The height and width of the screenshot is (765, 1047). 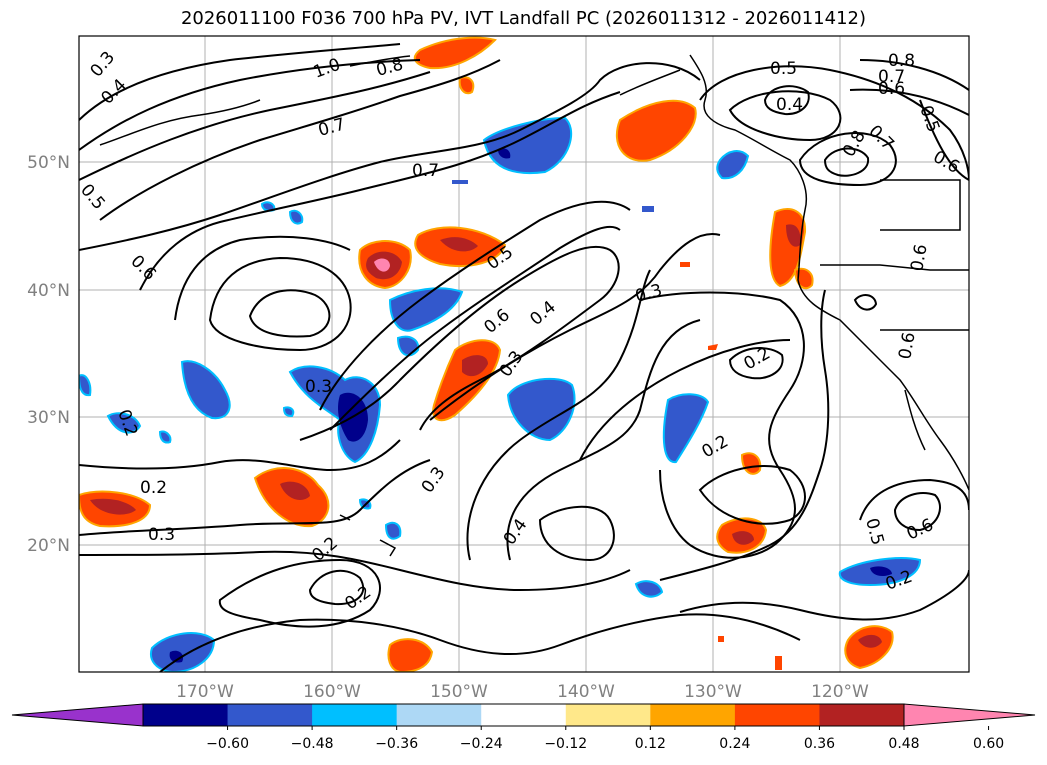 I want to click on colorbar-tick-label: −0.36, so click(x=396, y=744).